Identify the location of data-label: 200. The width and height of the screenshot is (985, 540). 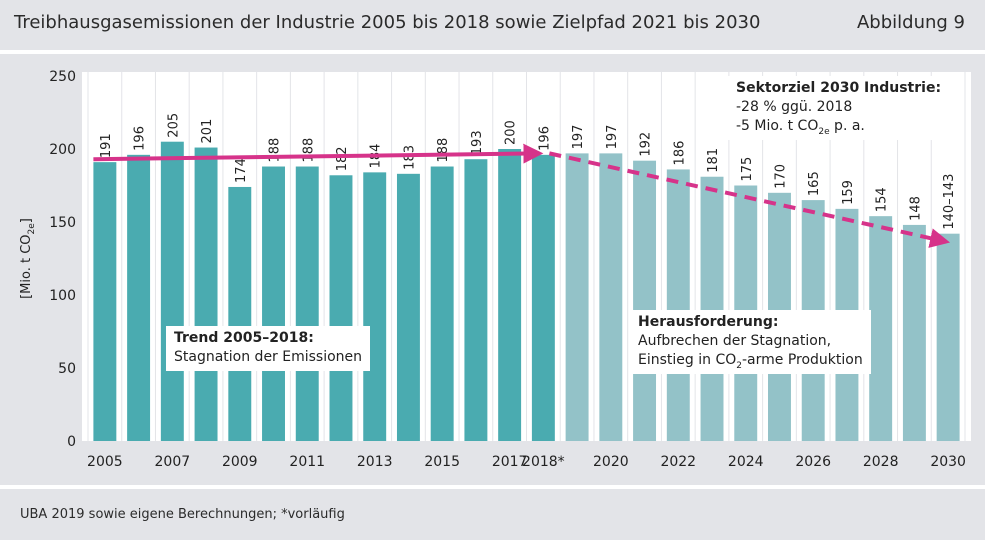
(511, 132).